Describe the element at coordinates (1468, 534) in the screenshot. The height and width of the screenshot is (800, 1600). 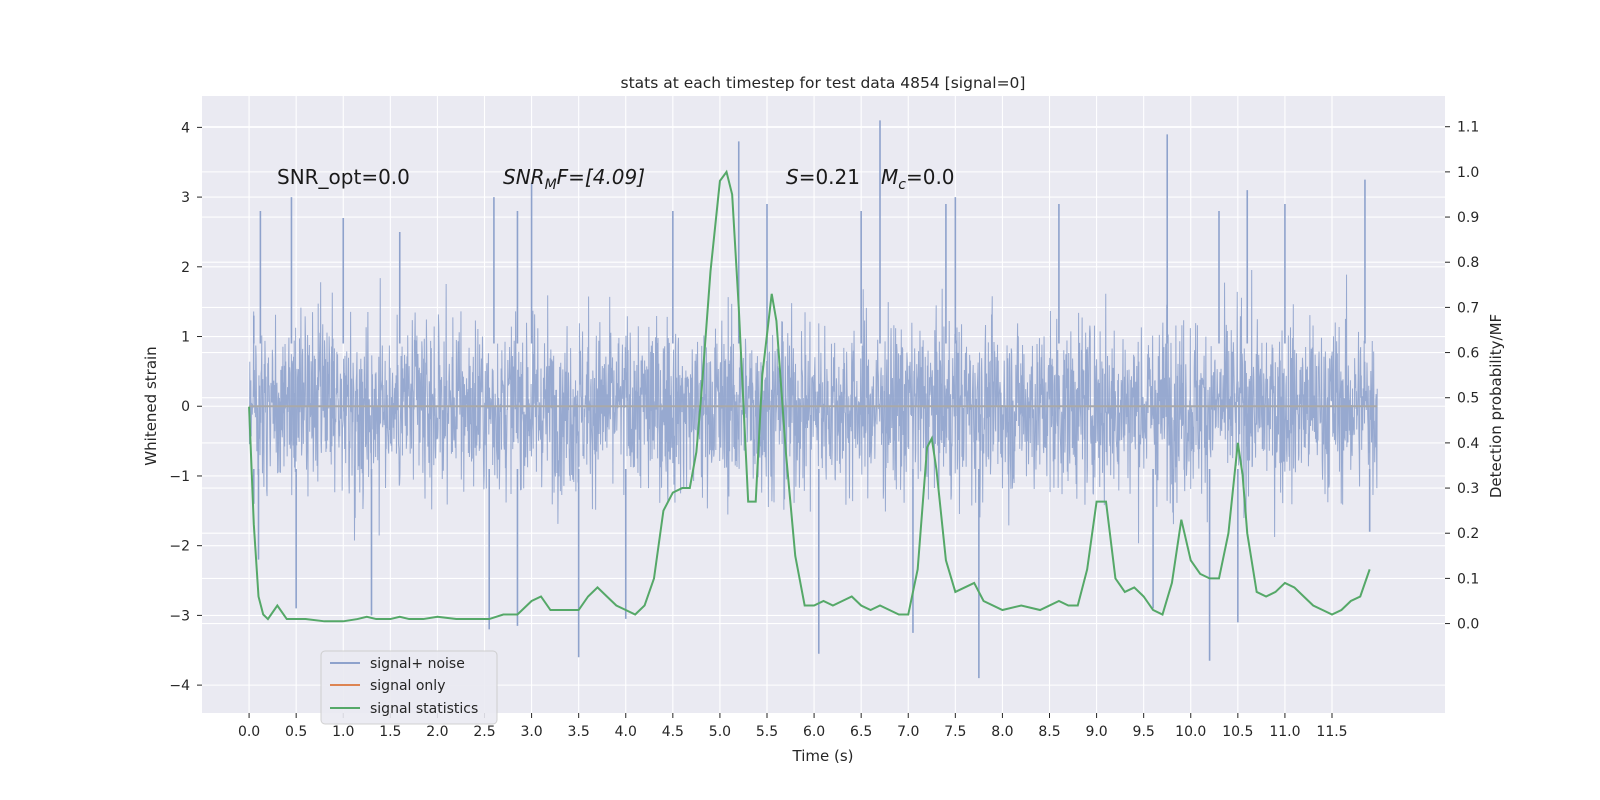
I see `y-right-tick-label-2: 0.2` at that location.